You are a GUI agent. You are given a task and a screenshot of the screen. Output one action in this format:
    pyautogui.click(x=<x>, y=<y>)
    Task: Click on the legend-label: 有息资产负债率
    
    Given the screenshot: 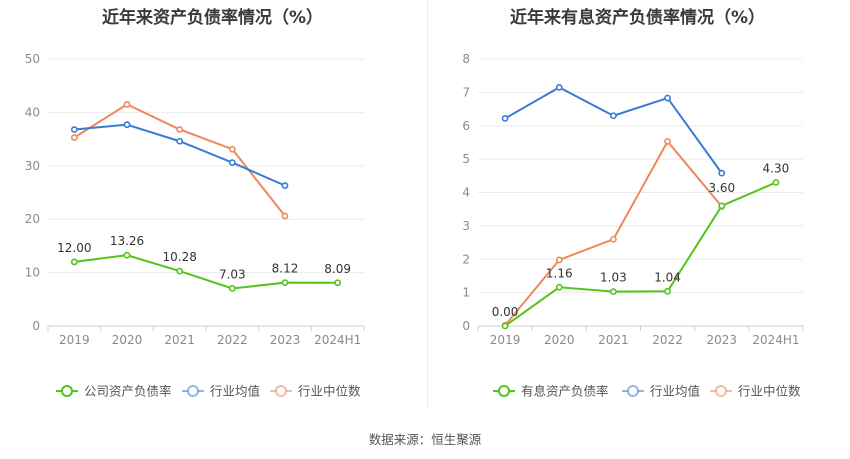 What is the action you would take?
    pyautogui.click(x=565, y=391)
    